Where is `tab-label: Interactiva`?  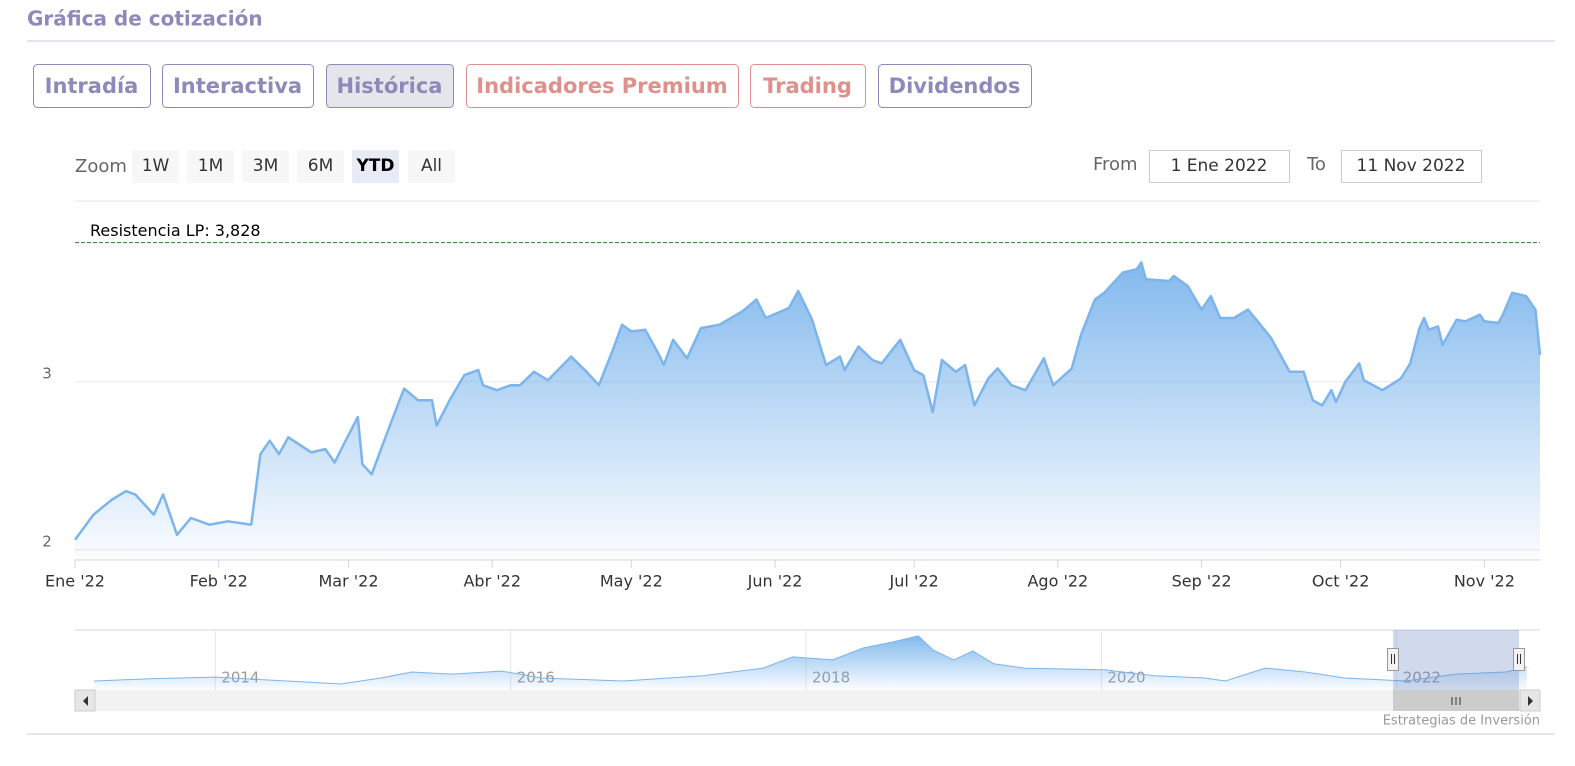
tab-label: Interactiva is located at coordinates (237, 86).